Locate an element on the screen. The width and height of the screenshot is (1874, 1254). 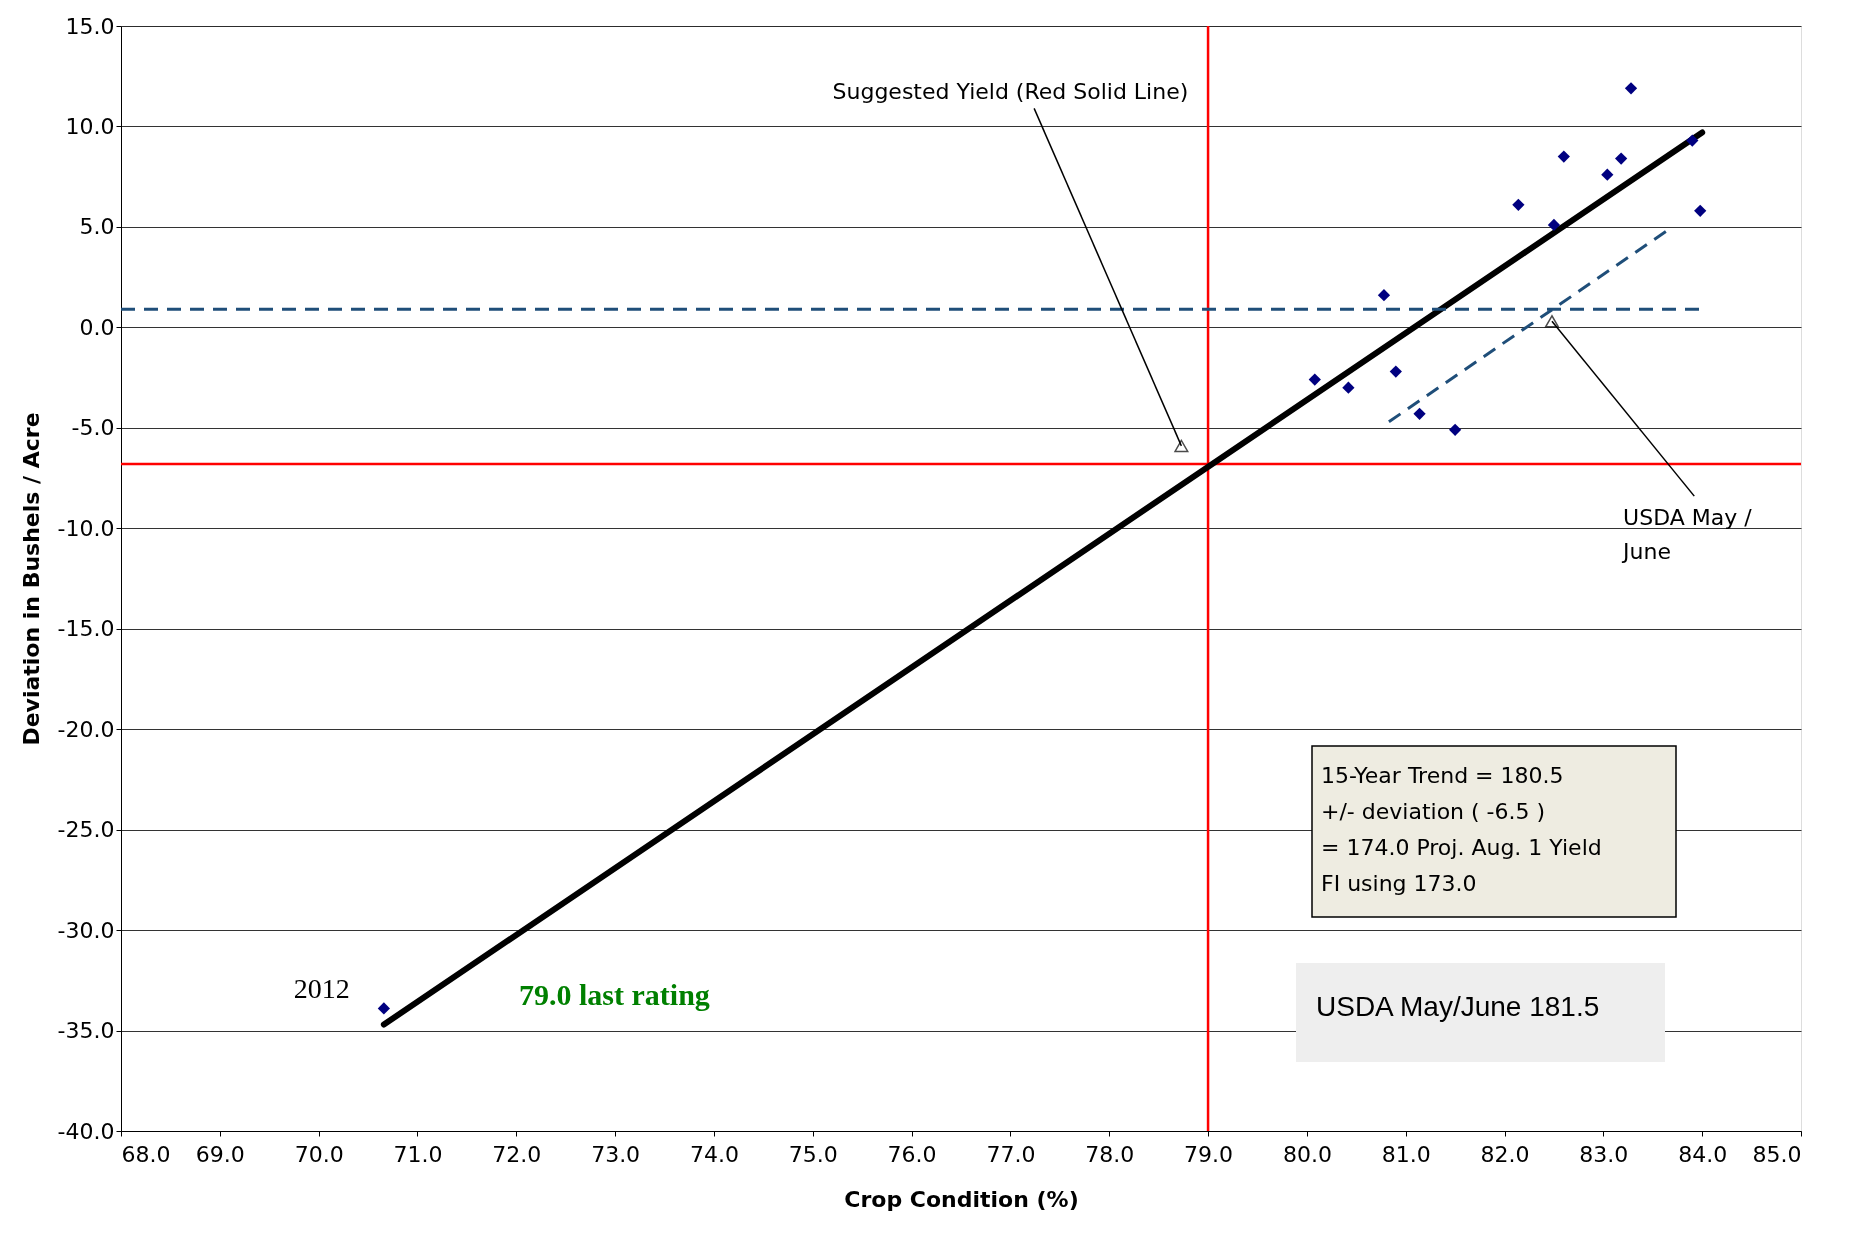
annotation: USDA May/June 181.5 is located at coordinates (1458, 1006).